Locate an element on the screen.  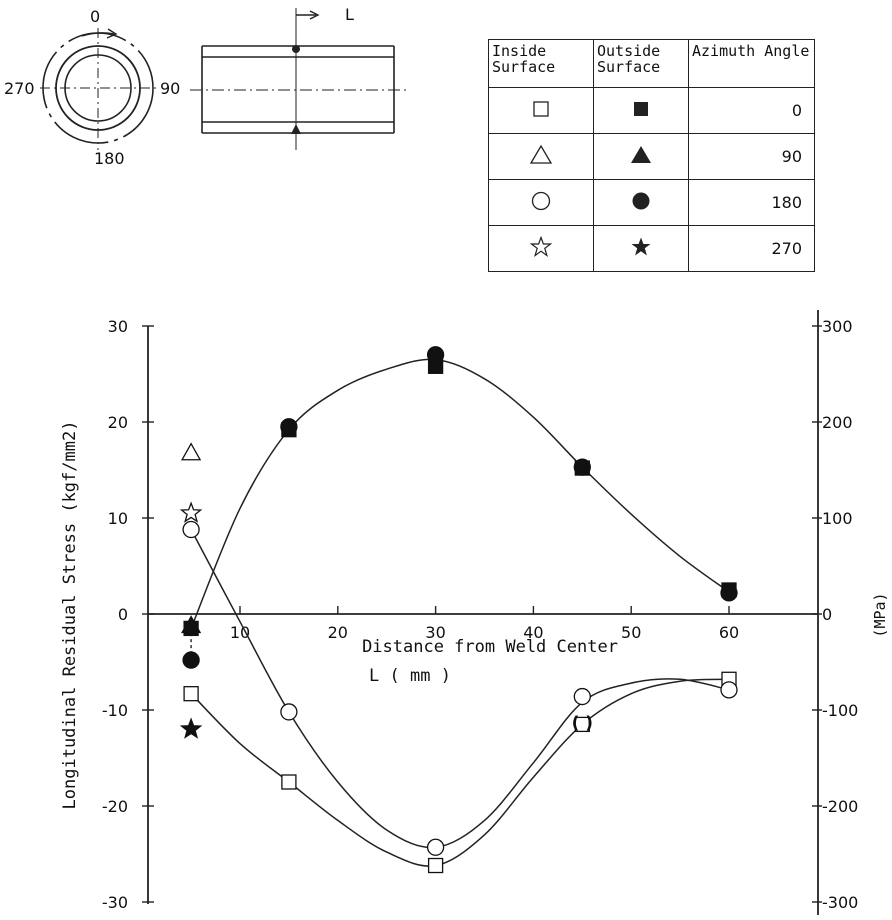
legend-angle-cell: 90 is located at coordinates (751, 156).